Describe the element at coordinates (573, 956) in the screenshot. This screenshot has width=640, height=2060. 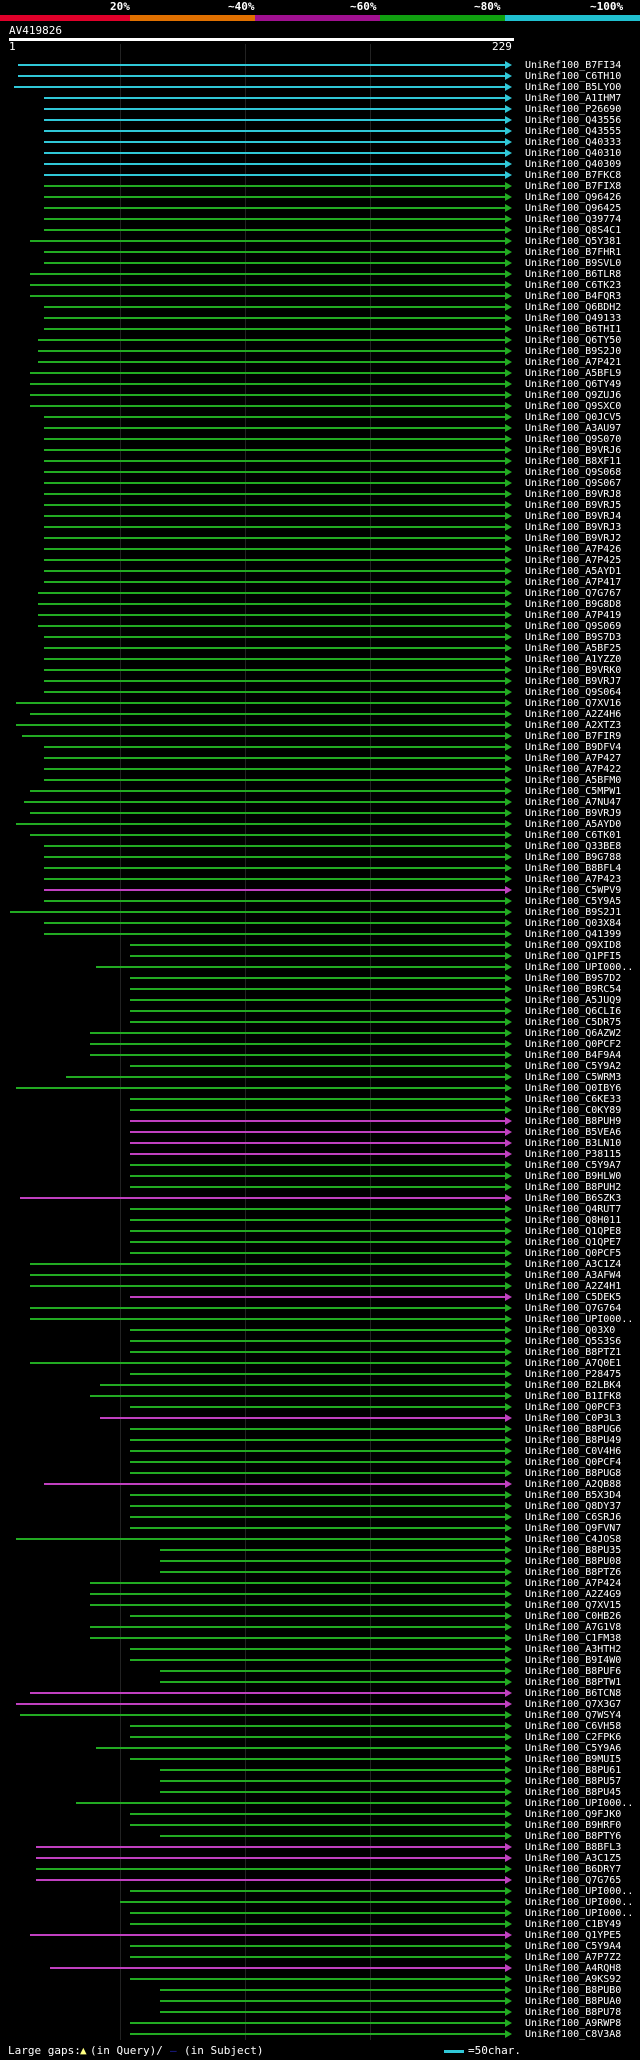
I see `hit-label: UniRef100_Q1PFI5` at that location.